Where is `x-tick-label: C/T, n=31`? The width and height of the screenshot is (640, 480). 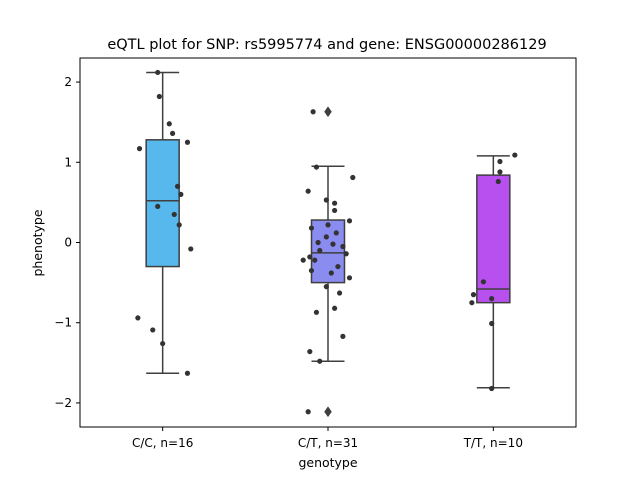
x-tick-label: C/T, n=31 is located at coordinates (328, 443).